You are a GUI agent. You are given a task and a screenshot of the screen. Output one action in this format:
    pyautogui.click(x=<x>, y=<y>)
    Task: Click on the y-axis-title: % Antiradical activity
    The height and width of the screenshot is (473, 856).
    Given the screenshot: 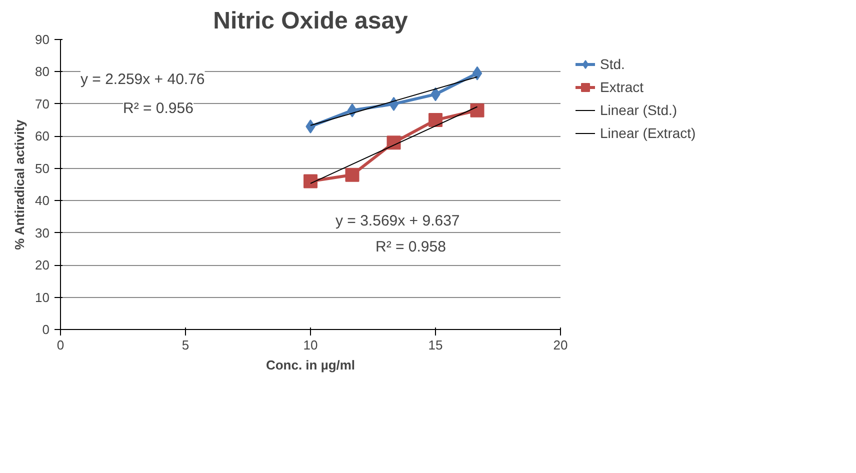 What is the action you would take?
    pyautogui.click(x=20, y=184)
    